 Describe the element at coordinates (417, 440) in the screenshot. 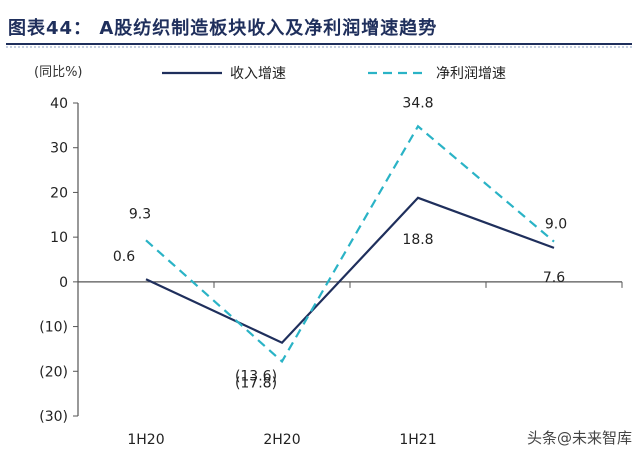

I see `x-tick-label: 1H21` at that location.